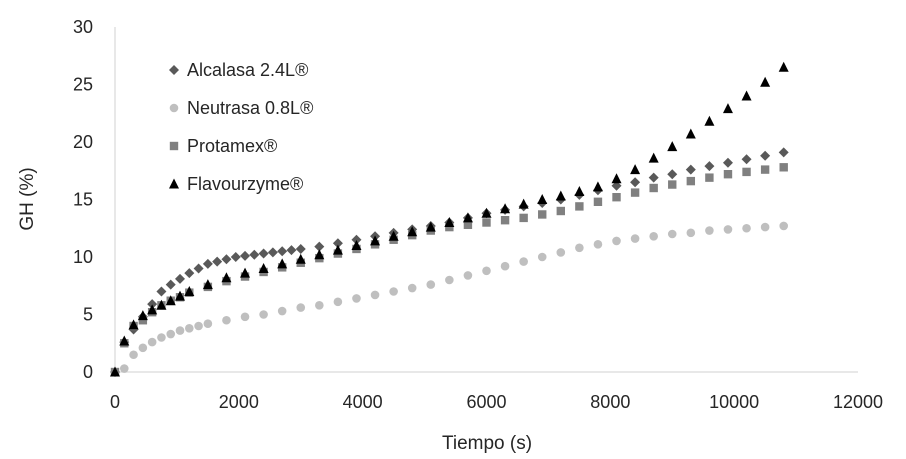  Describe the element at coordinates (115, 402) in the screenshot. I see `x-tick-label: 0` at that location.